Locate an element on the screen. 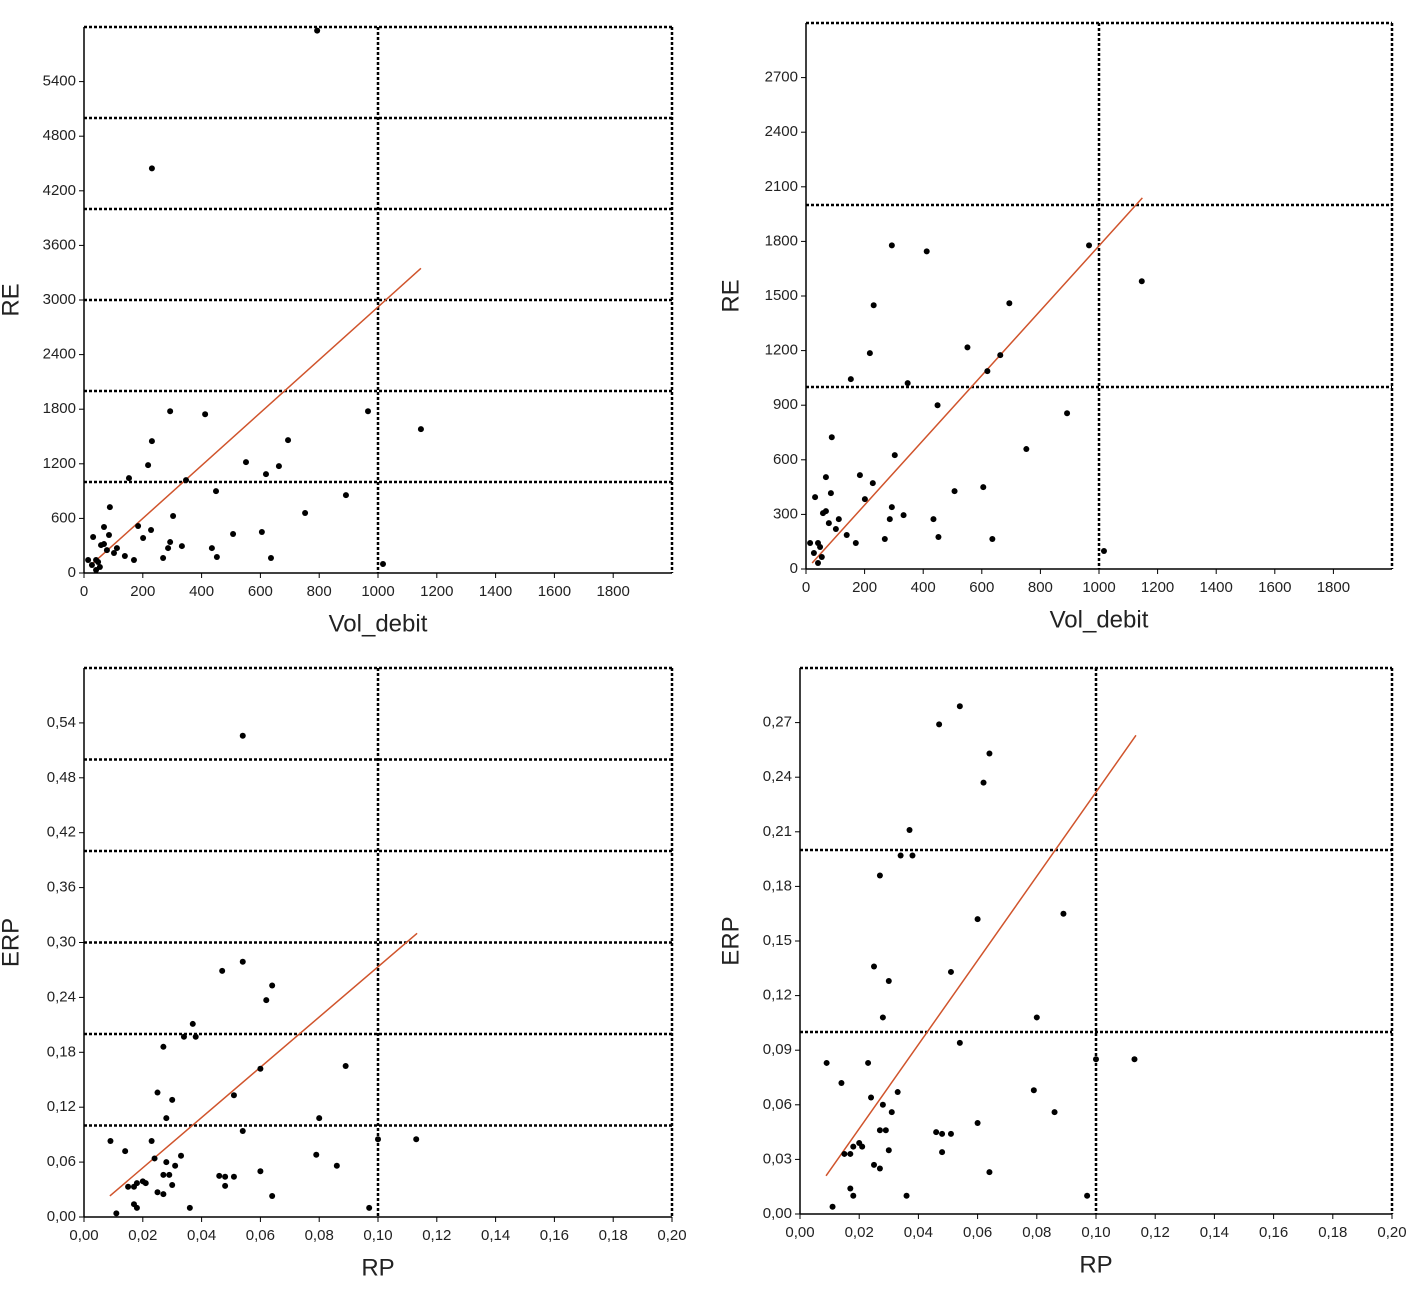 This screenshot has width=1409, height=1291. y-tick-label: 0,03 is located at coordinates (777, 1158).